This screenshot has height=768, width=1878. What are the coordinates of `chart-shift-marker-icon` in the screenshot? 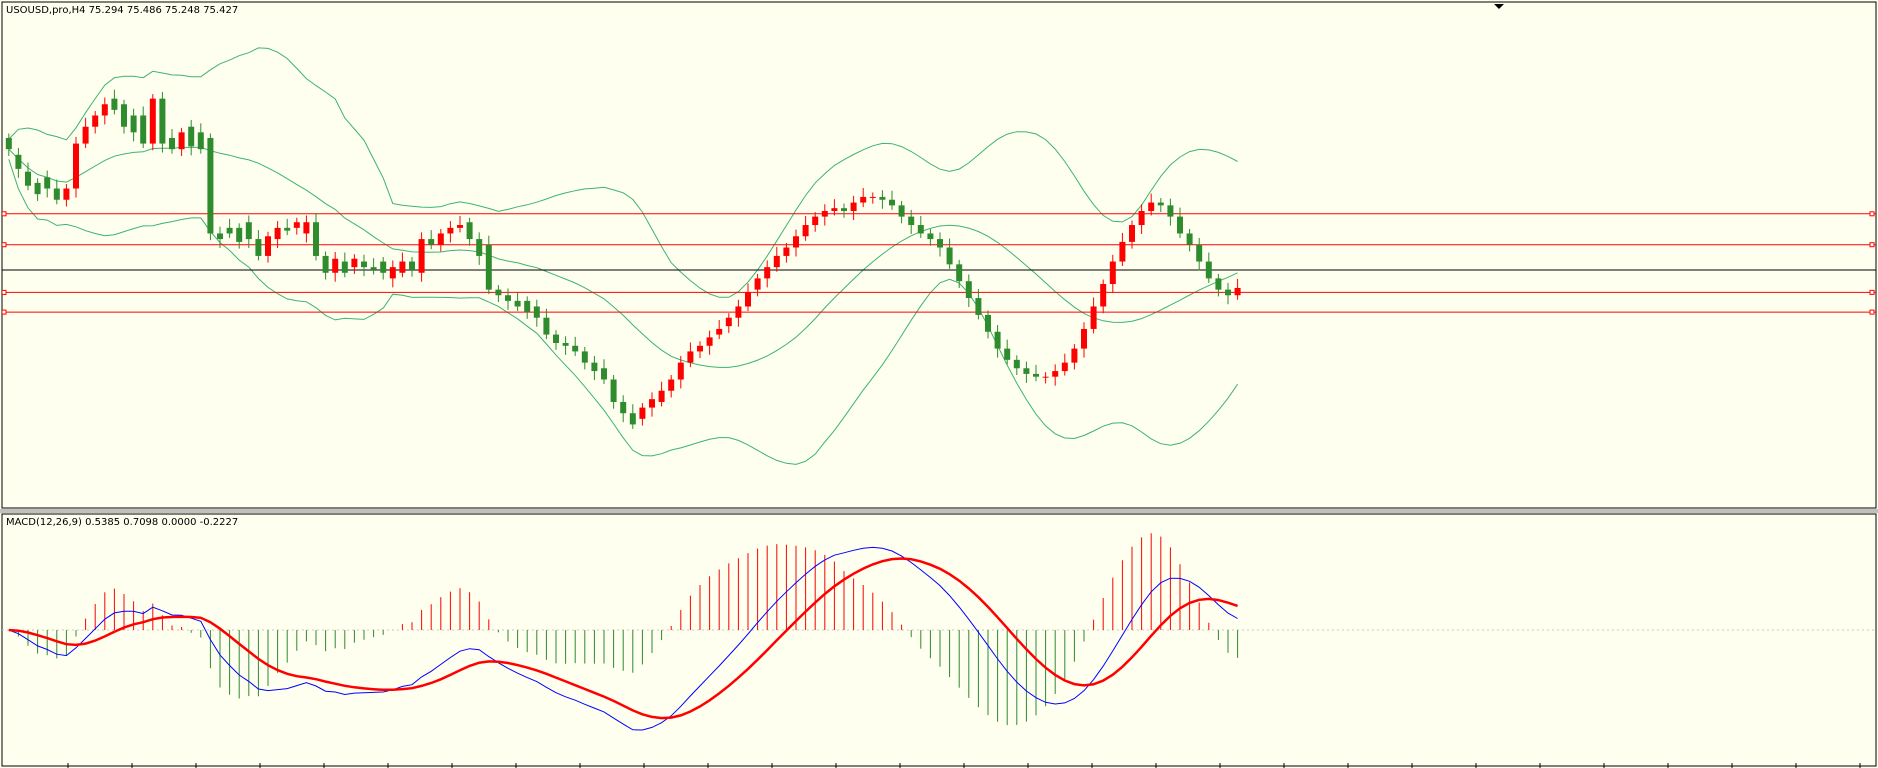 It's located at (1499, 6).